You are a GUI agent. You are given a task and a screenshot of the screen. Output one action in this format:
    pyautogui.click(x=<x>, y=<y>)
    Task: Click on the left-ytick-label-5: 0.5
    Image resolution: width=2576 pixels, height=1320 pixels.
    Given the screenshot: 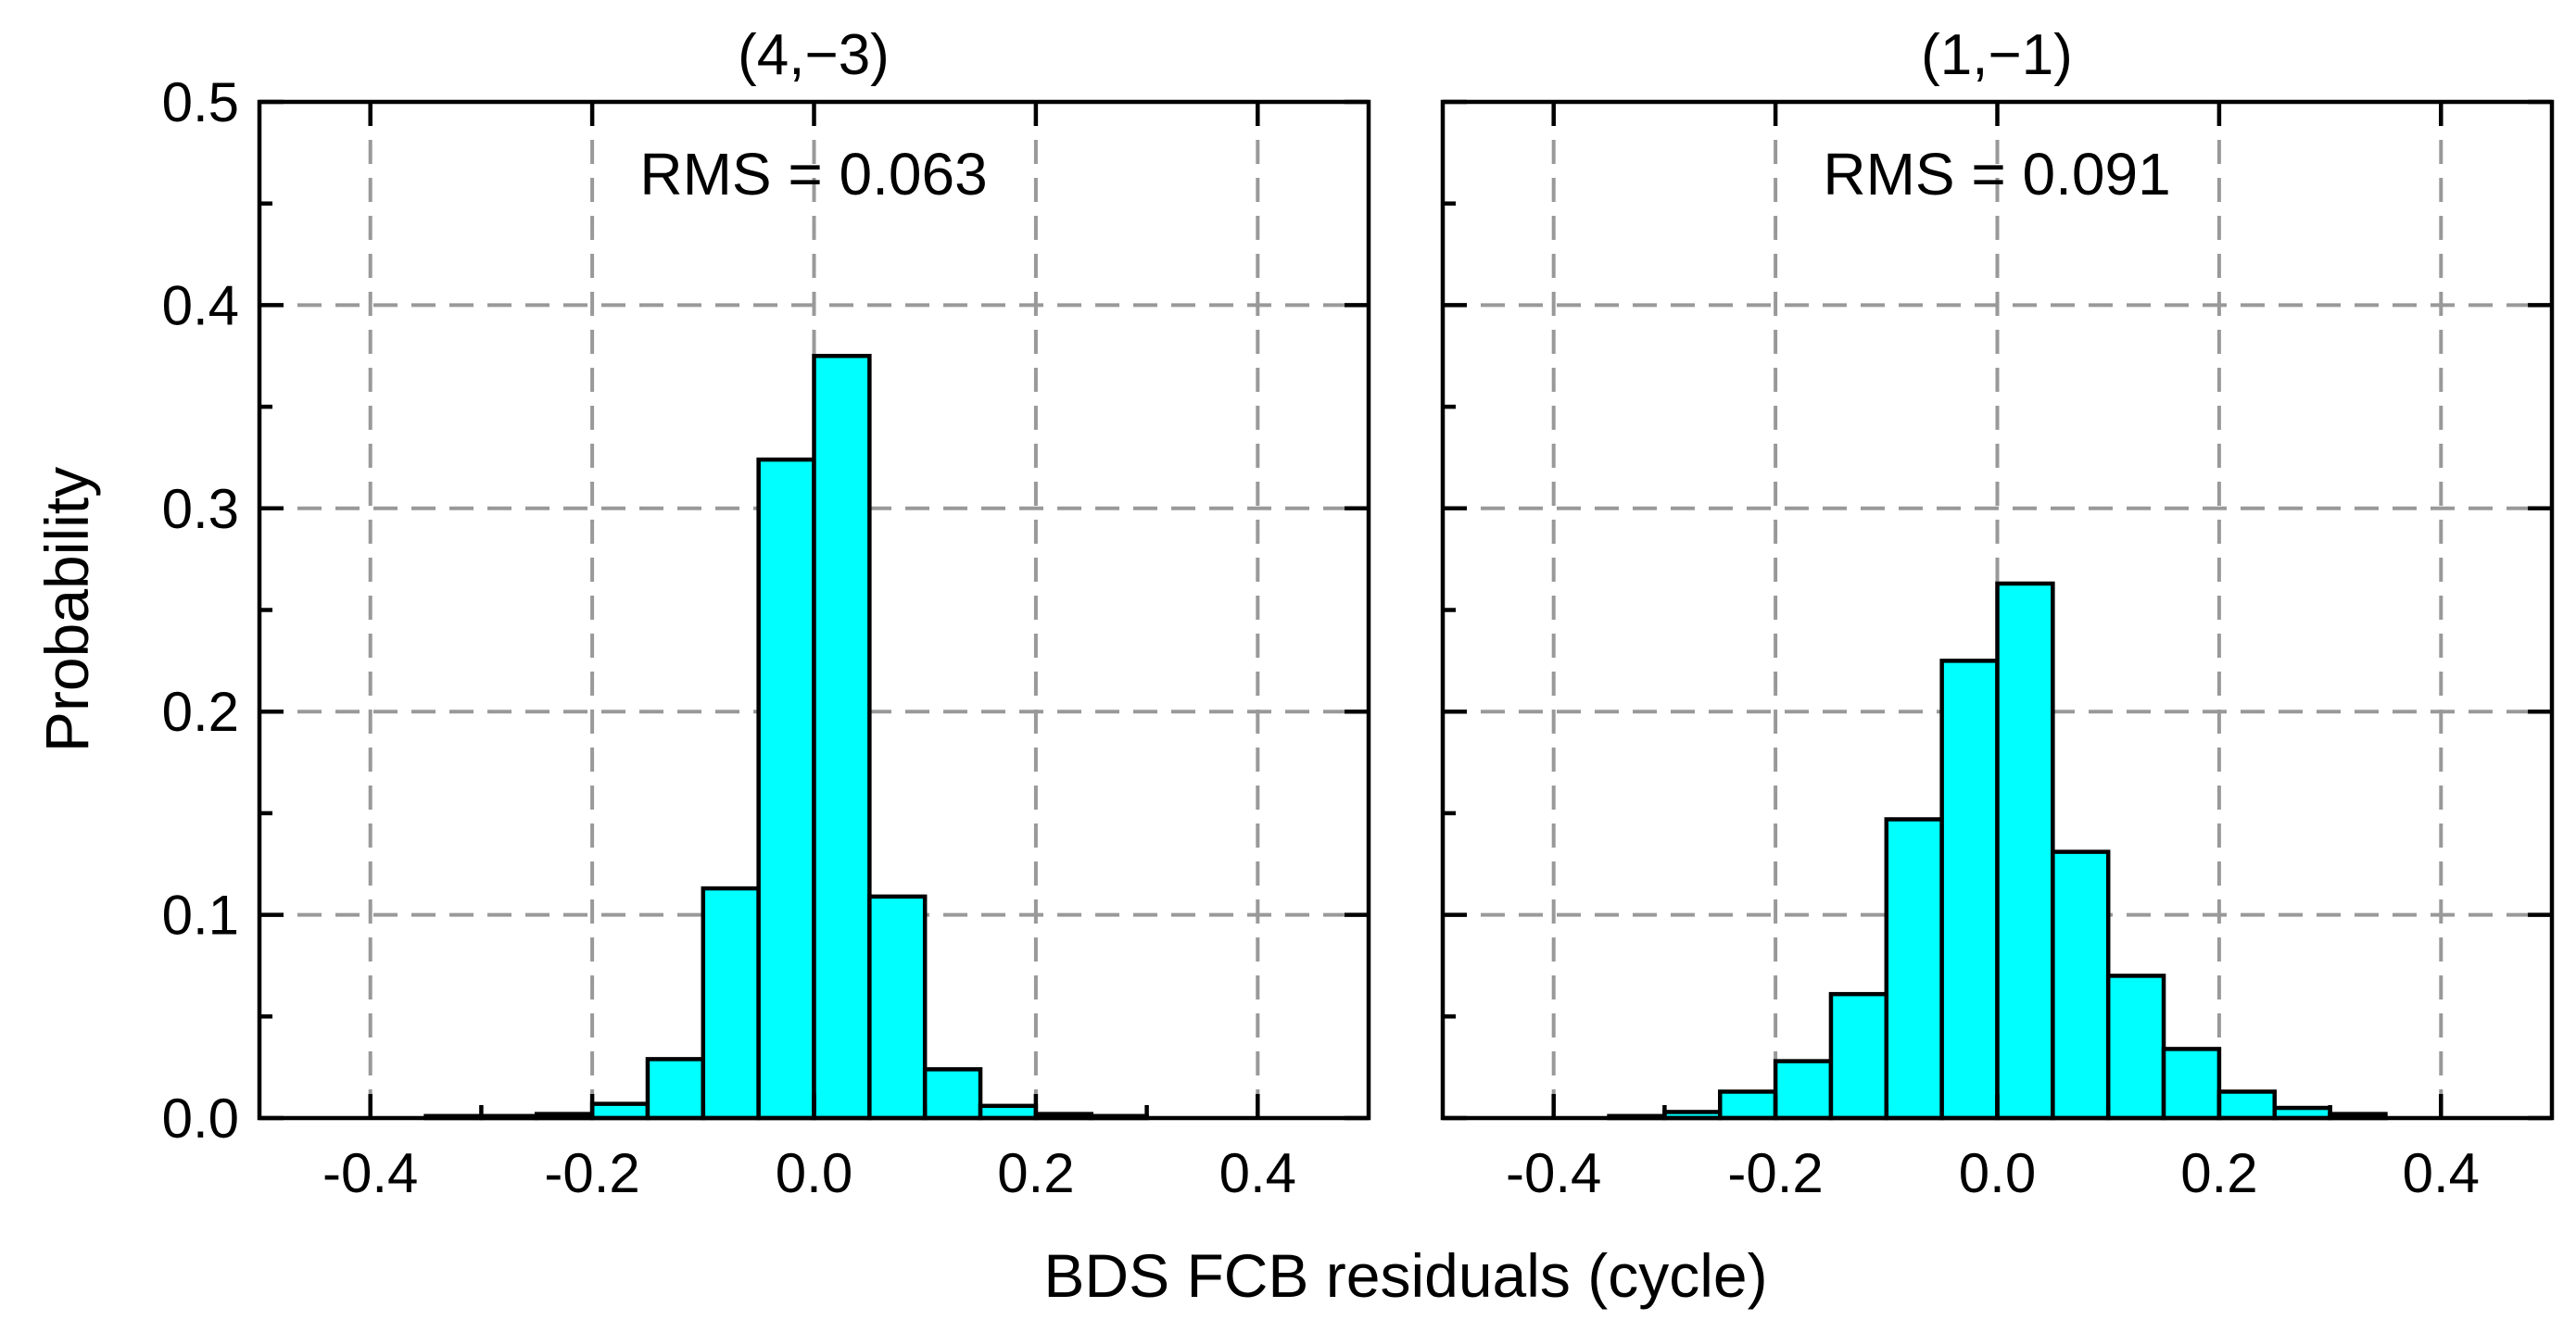 What is the action you would take?
    pyautogui.click(x=200, y=102)
    